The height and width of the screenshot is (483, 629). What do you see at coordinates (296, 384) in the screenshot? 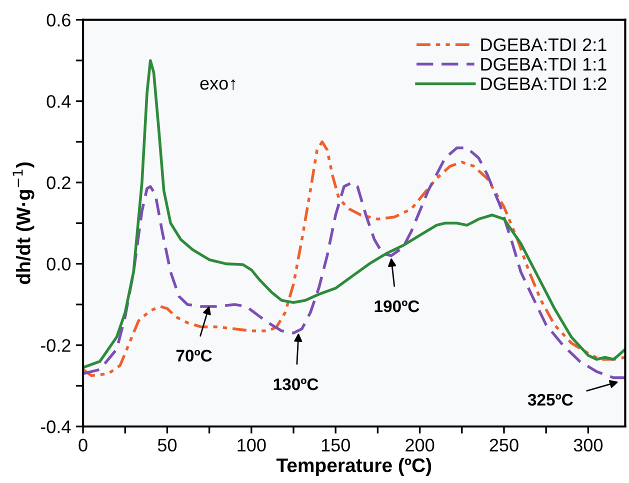
I see `annotation: 130ºC` at bounding box center [296, 384].